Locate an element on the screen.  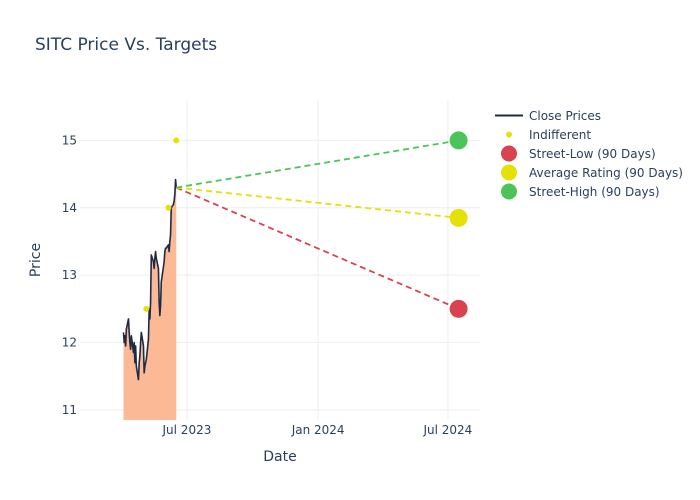
legend-item: Close Prices is located at coordinates (588, 115).